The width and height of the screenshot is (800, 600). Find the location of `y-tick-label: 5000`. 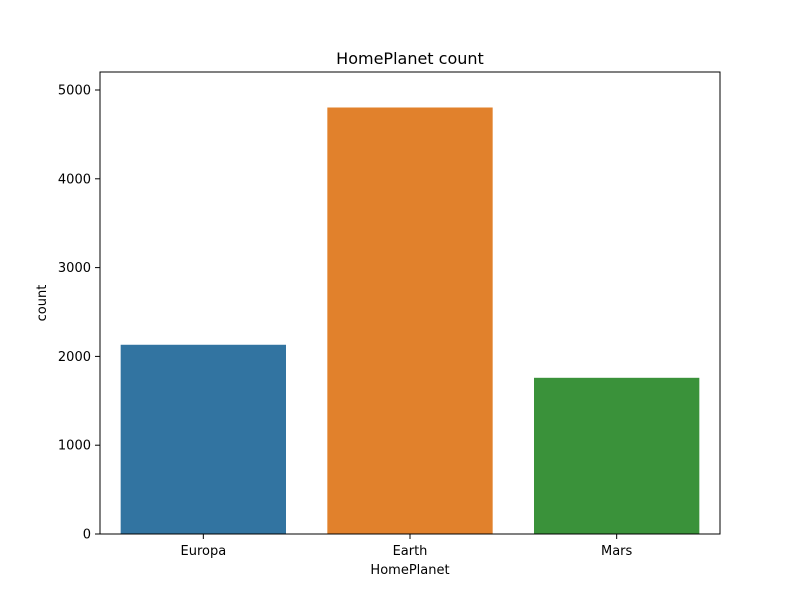

y-tick-label: 5000 is located at coordinates (74, 91).